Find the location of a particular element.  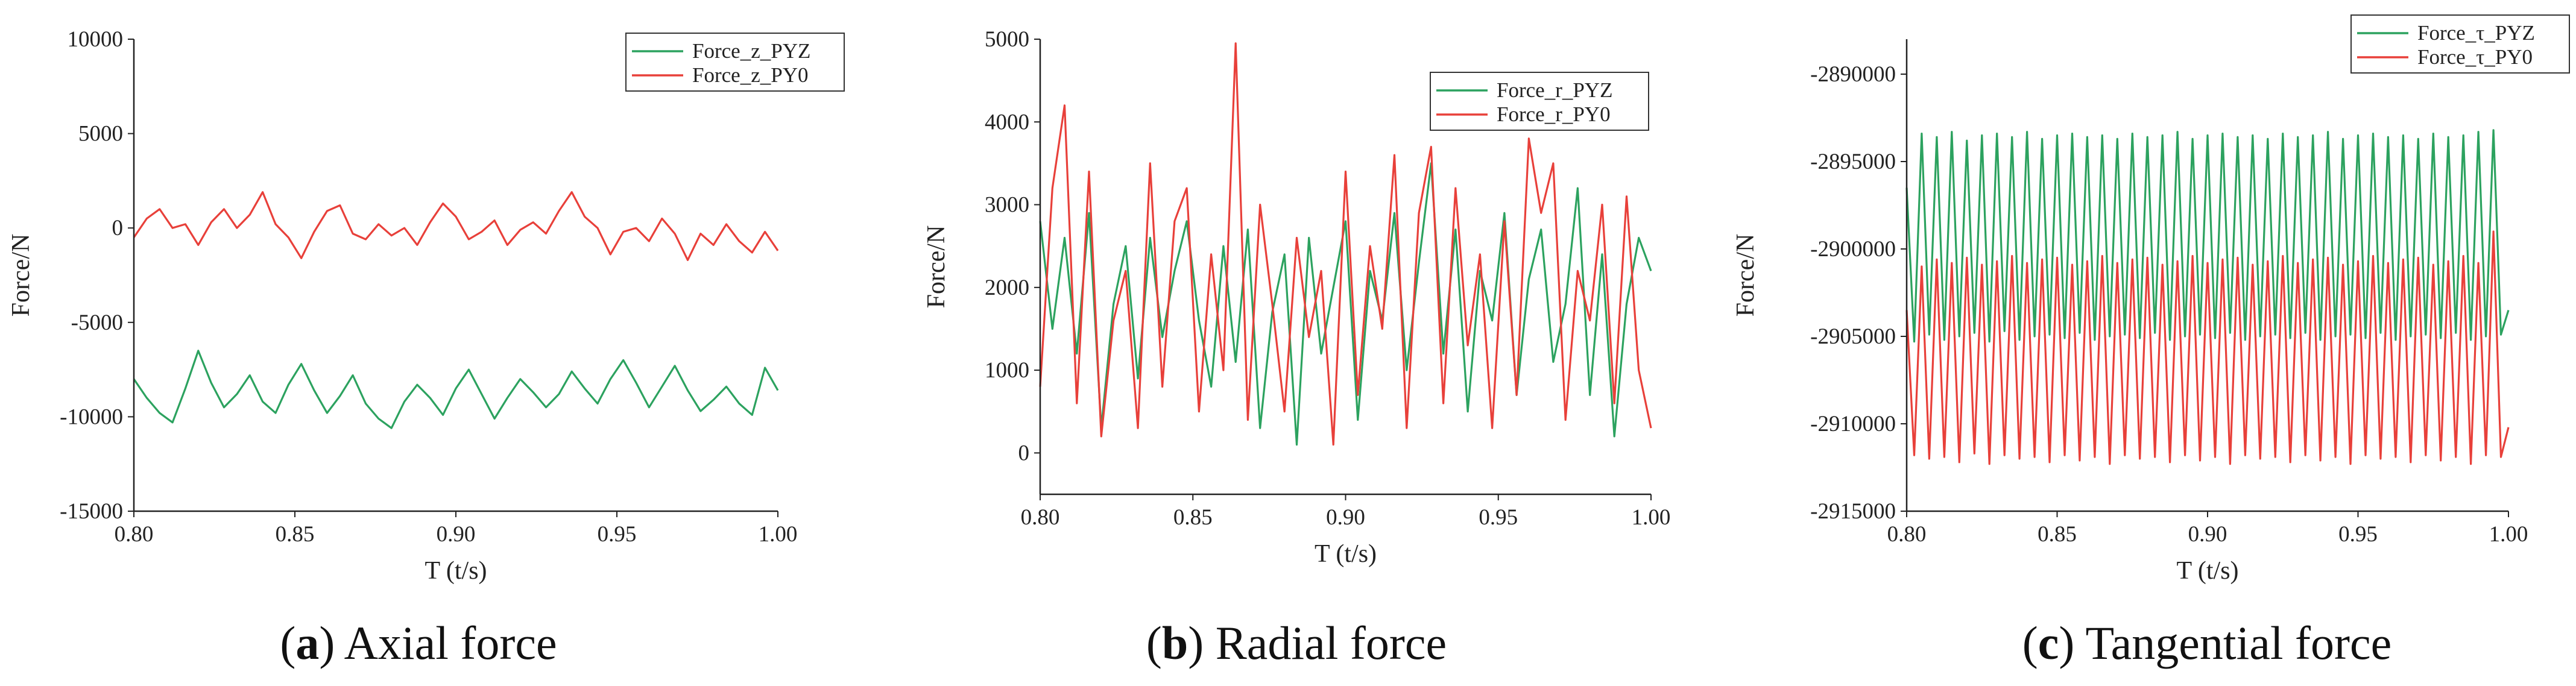

chart-a-ytick-label: -15000 is located at coordinates (91, 511).